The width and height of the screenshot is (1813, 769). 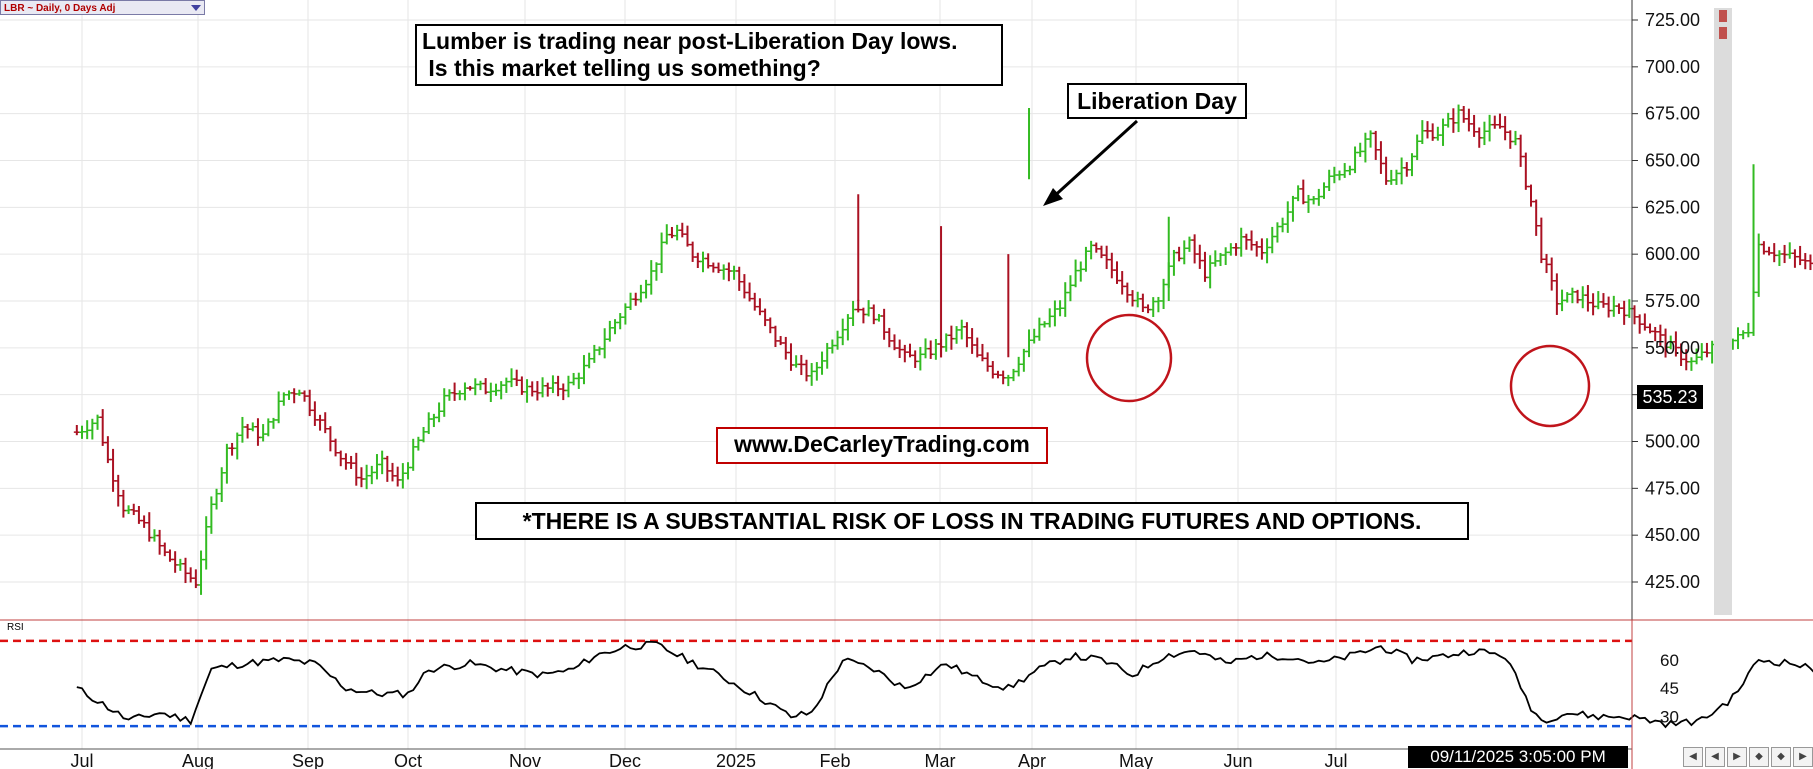 I want to click on x-tick-label: Apr, so click(x=1032, y=760).